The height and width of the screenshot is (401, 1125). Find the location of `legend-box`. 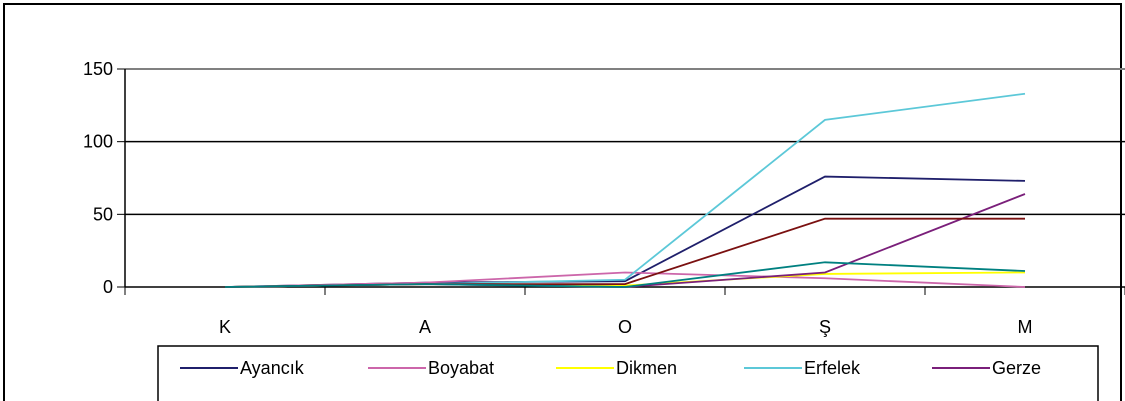

legend-box is located at coordinates (628, 373).